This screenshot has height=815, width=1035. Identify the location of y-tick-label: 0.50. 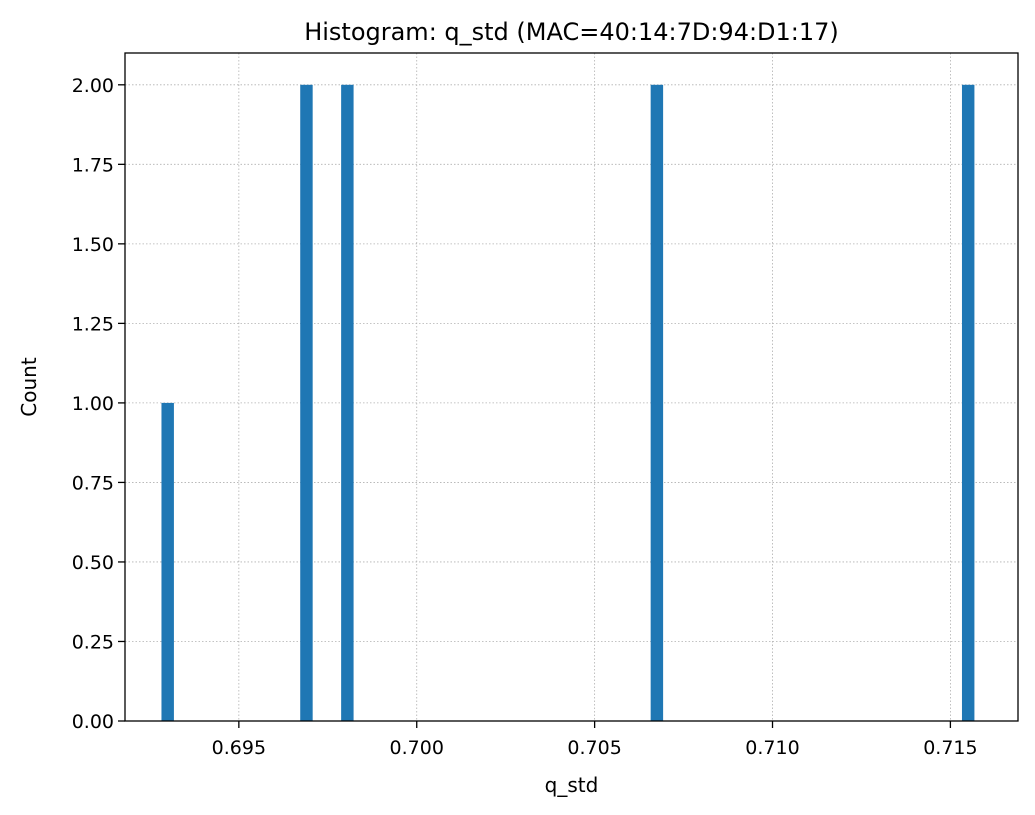
(93, 563).